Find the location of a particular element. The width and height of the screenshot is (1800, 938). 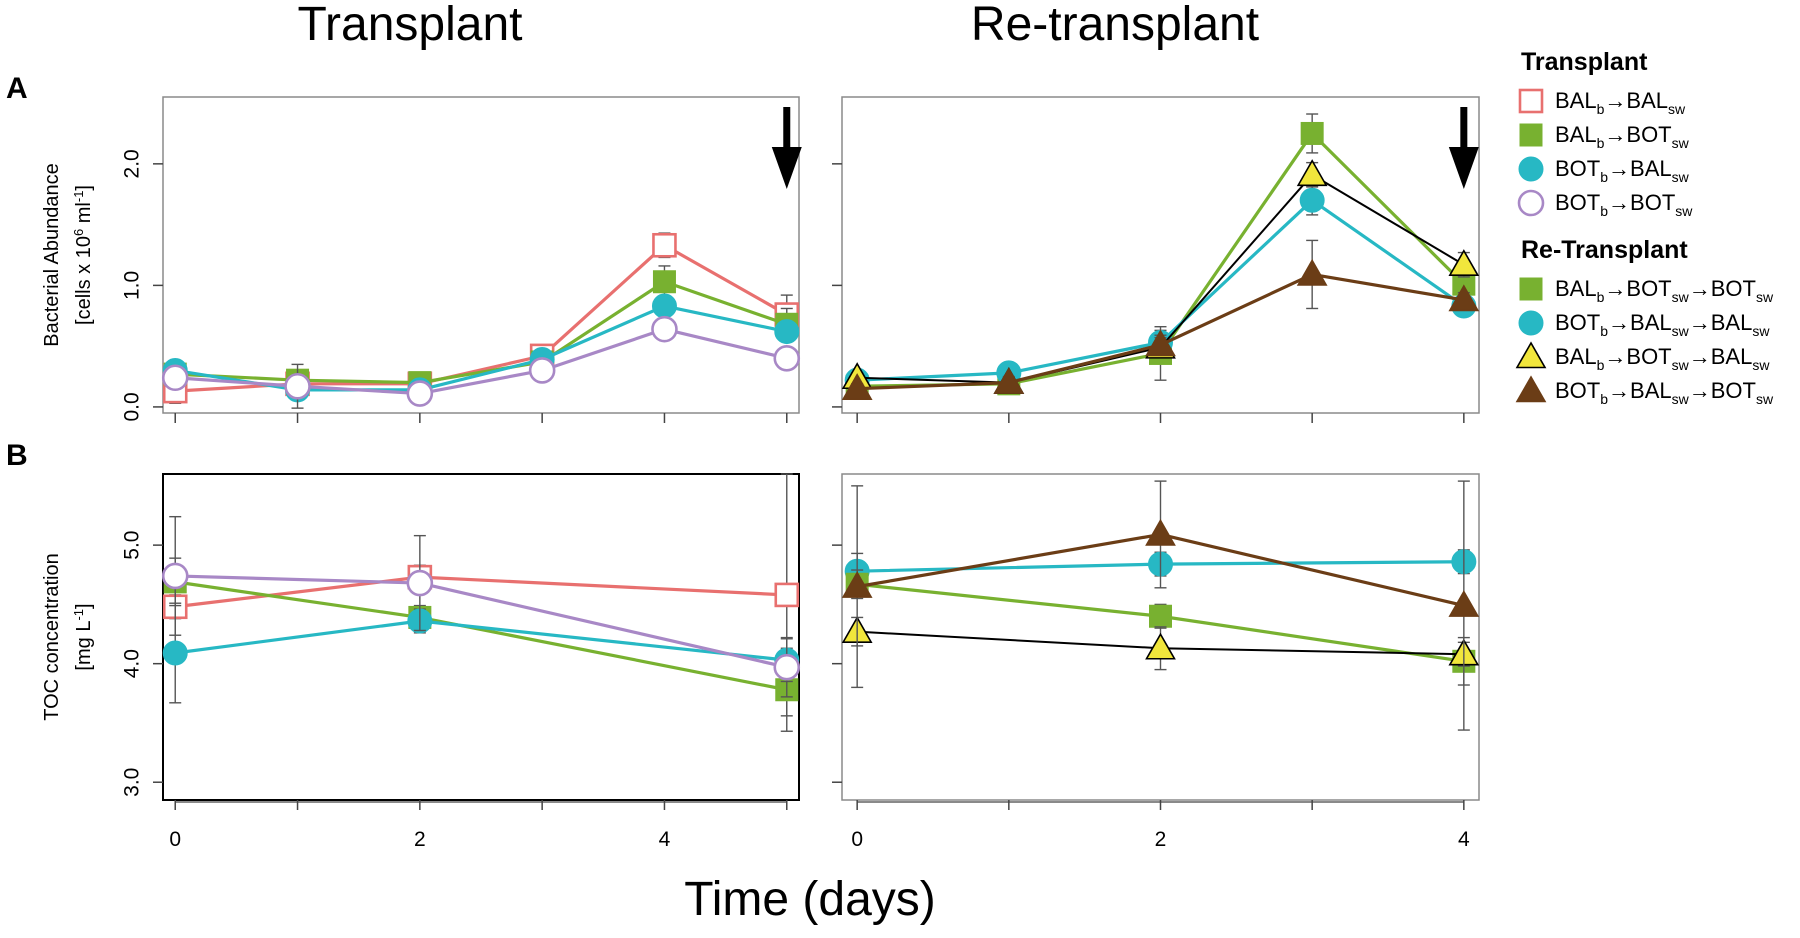

unit-part: [cells x 10 is located at coordinates (84, 280).